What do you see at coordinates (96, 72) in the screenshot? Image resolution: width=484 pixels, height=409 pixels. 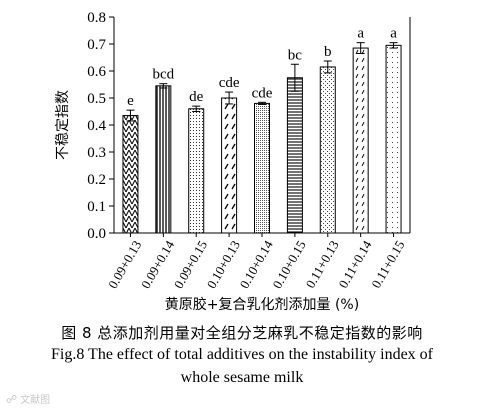 I see `y-tick-label: 0.6` at bounding box center [96, 72].